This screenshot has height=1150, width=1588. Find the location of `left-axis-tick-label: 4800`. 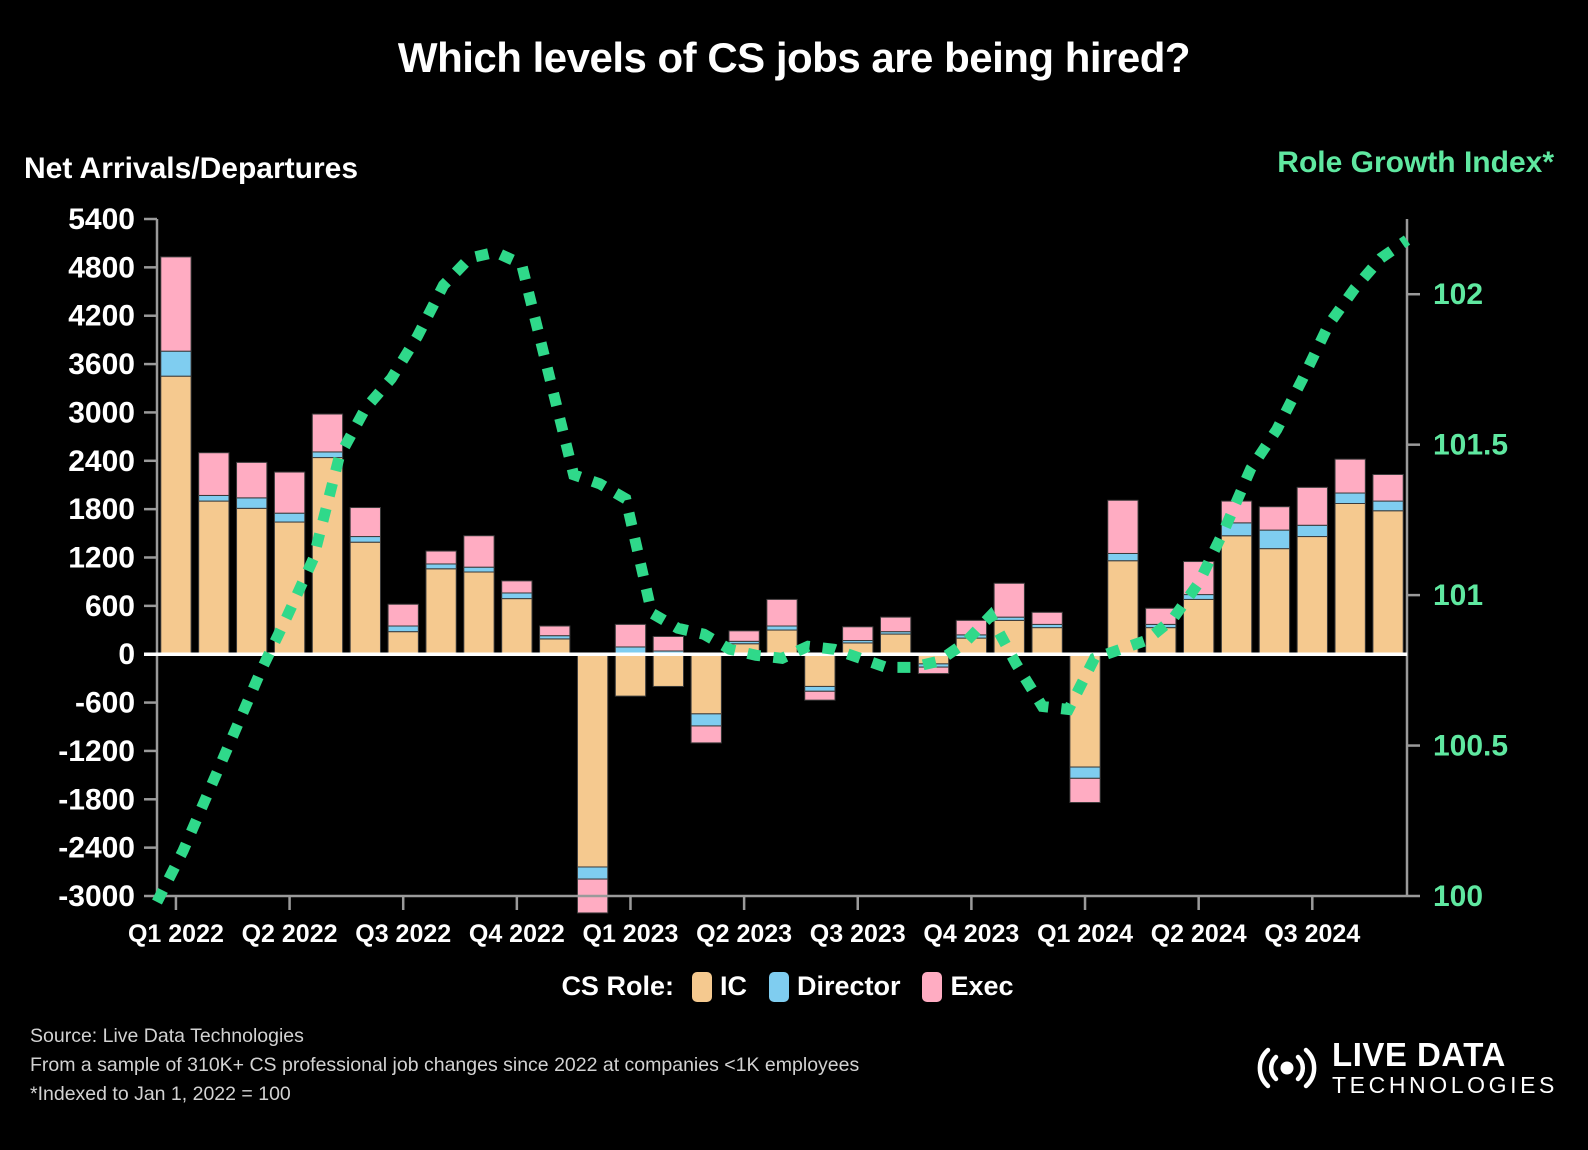

left-axis-tick-label: 4800 is located at coordinates (101, 267).